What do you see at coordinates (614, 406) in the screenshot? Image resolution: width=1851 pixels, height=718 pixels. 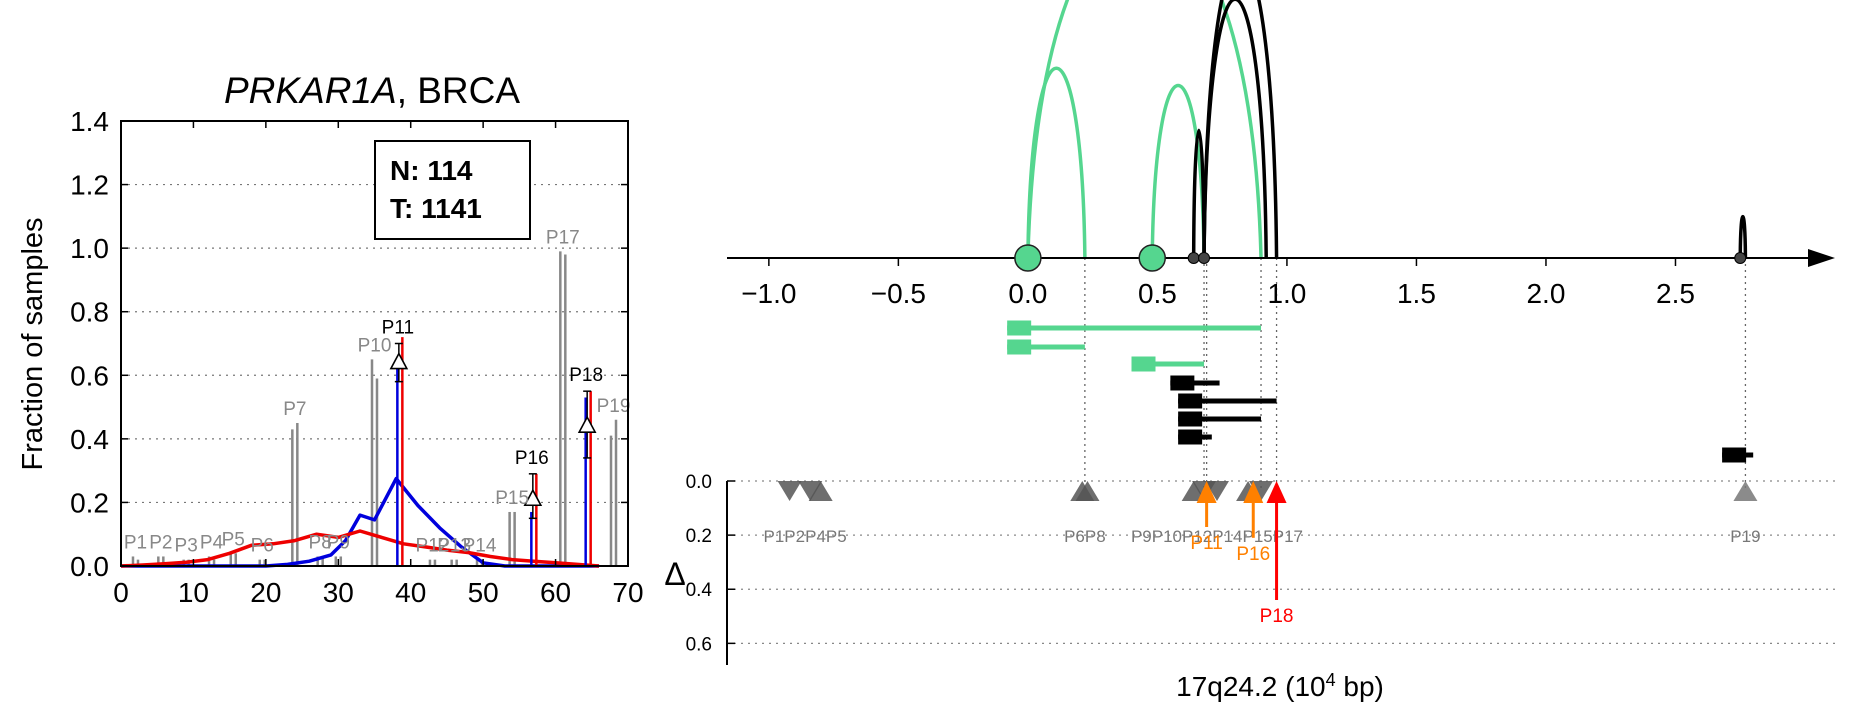 I see `bar-label: P19` at bounding box center [614, 406].